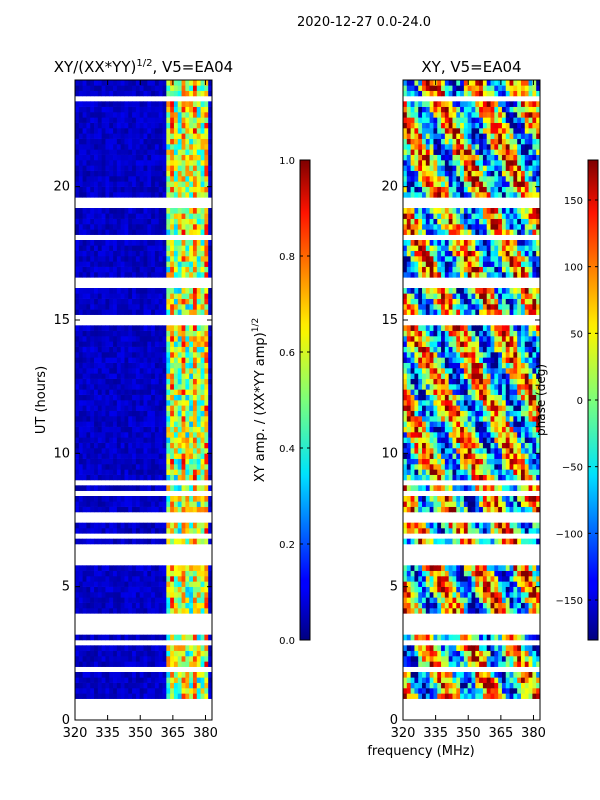 This screenshot has height=800, width=600. What do you see at coordinates (192, 67) in the screenshot?
I see `amp-ratio-title-suffix: , V5=EA04` at bounding box center [192, 67].